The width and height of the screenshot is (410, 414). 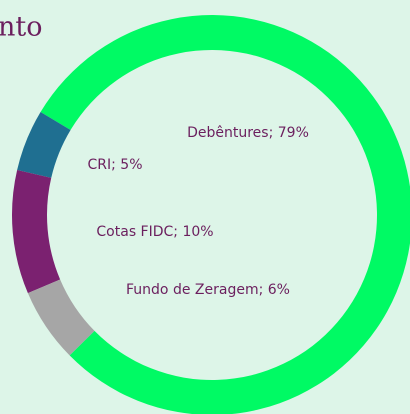 What do you see at coordinates (154, 232) in the screenshot?
I see `slice-label: Cotas FIDC; 10%` at bounding box center [154, 232].